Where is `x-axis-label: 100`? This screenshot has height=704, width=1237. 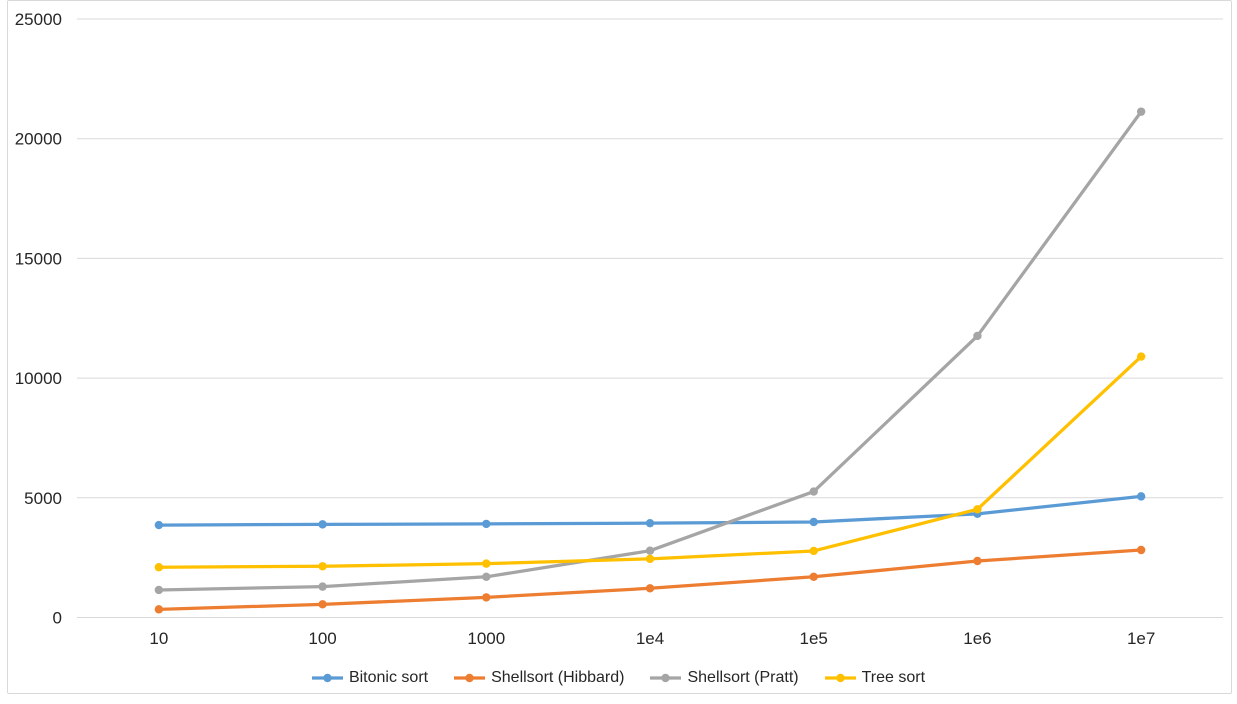 x-axis-label: 100 is located at coordinates (322, 638).